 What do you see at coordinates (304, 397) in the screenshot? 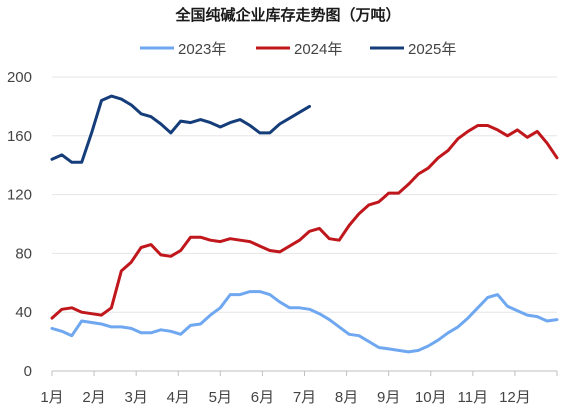
I see `x-tick-label: 7月` at bounding box center [304, 397].